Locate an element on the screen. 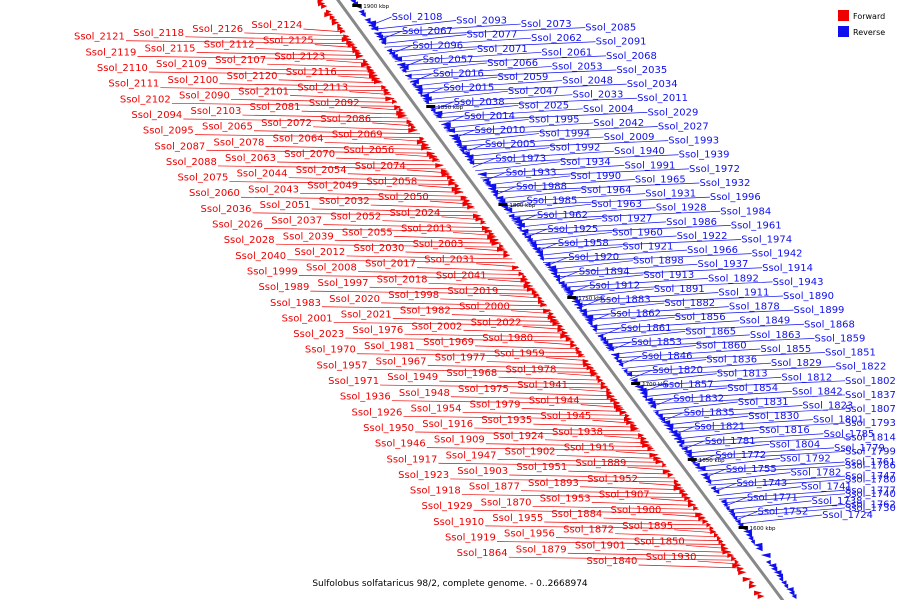 This screenshot has width=900, height=600. gene-label: Ssol_1961 is located at coordinates (756, 225).